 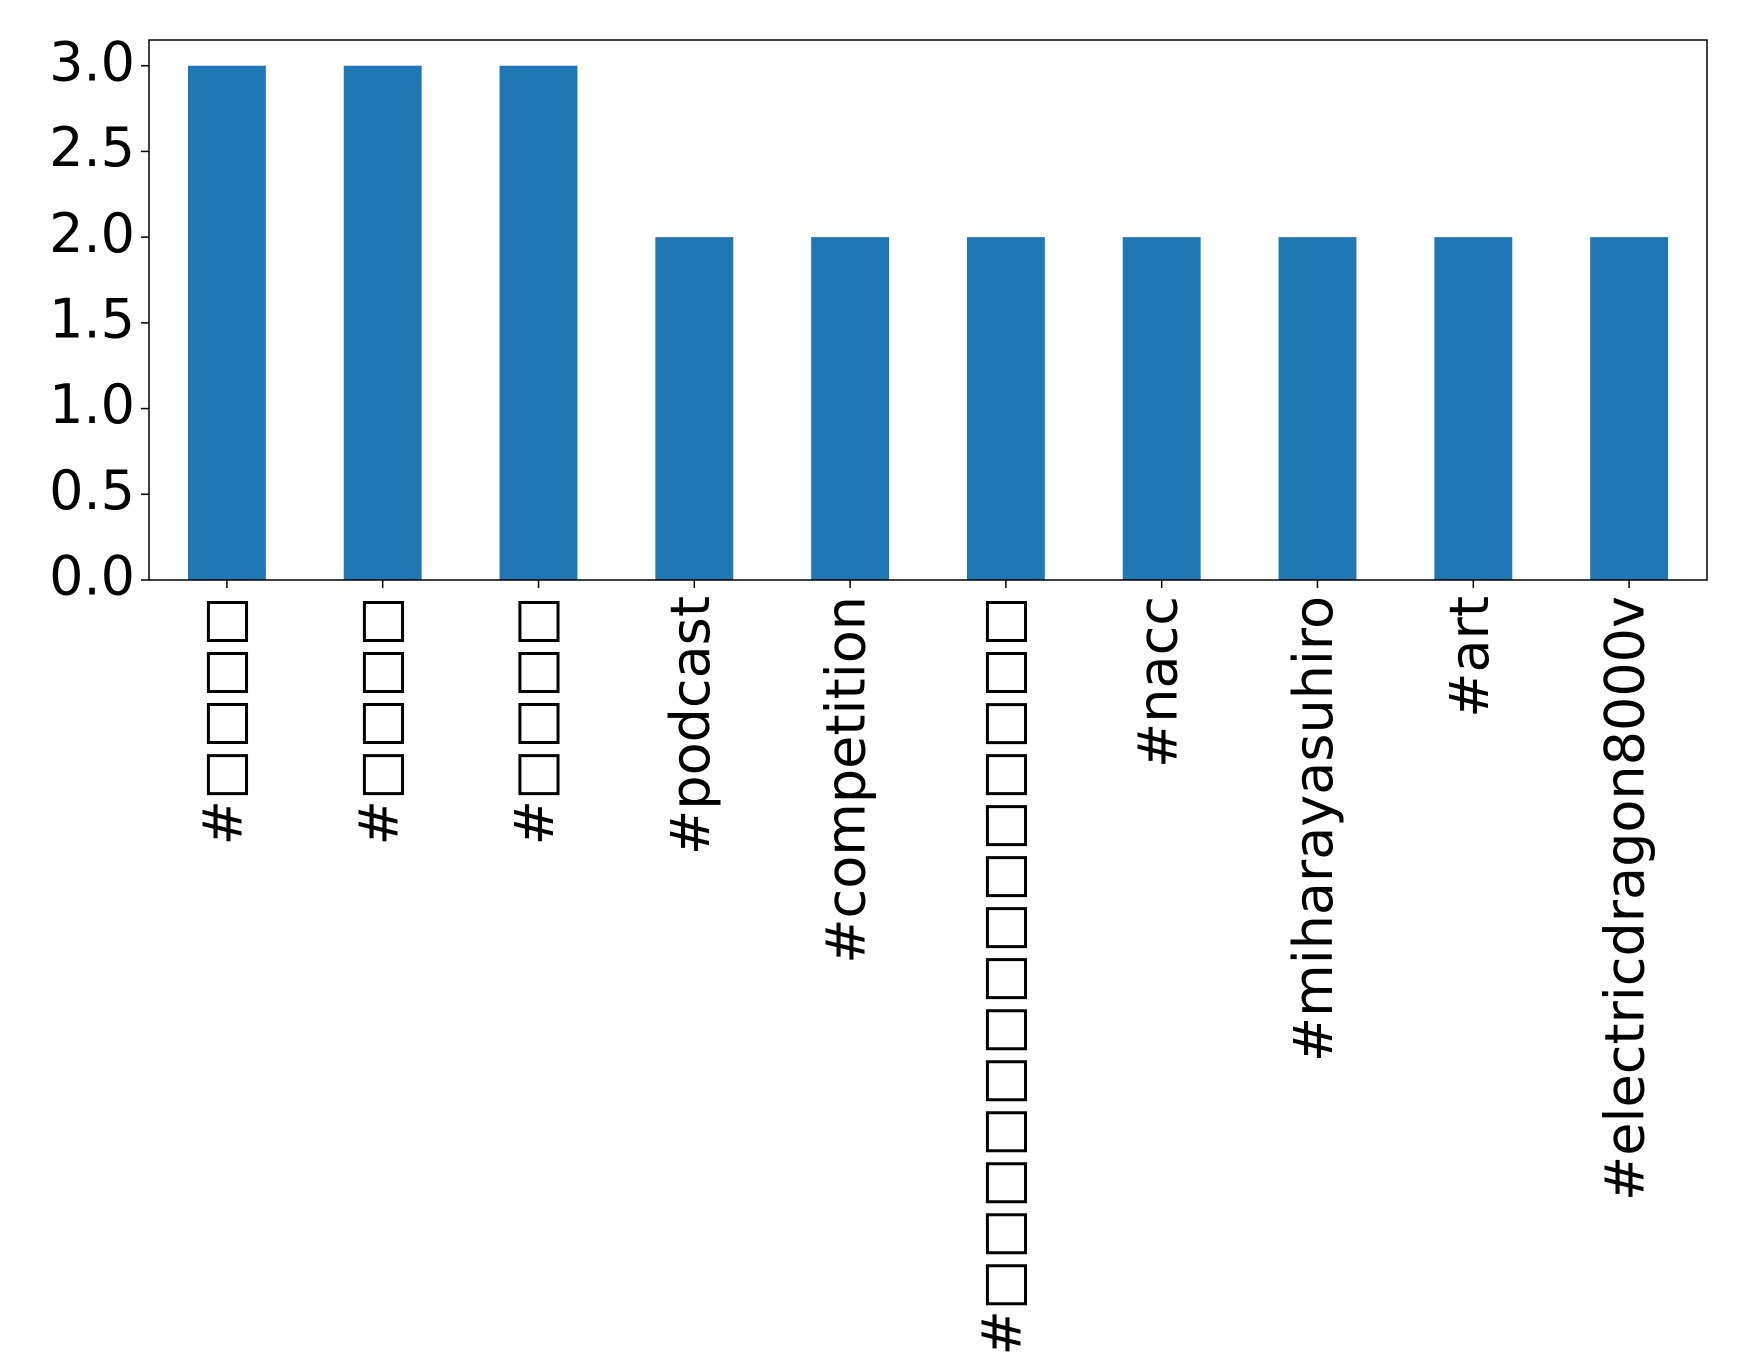 I want to click on y-tick-label: 0.5, so click(x=92, y=490).